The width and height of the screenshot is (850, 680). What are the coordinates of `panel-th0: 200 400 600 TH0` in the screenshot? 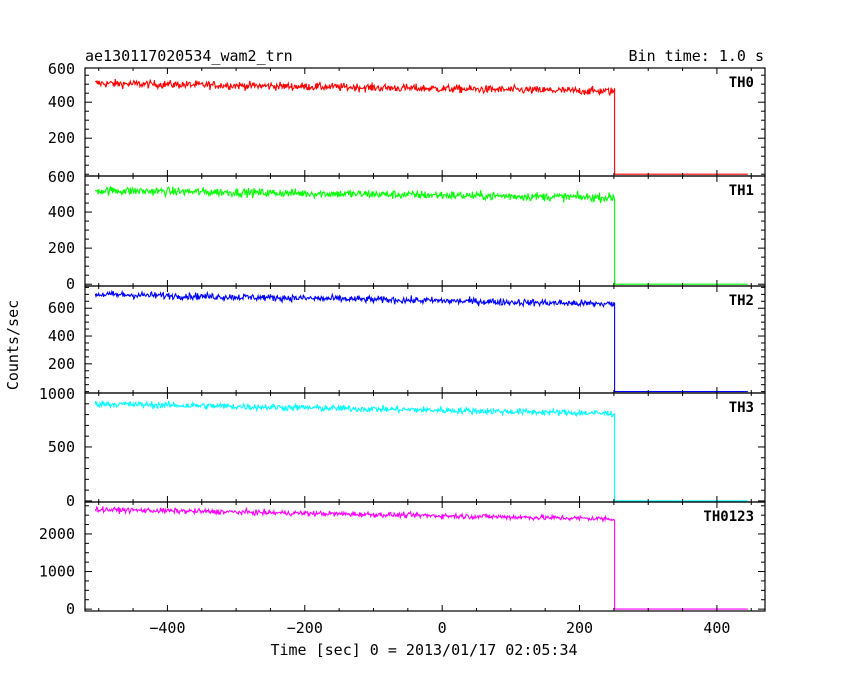 It's located at (407, 118).